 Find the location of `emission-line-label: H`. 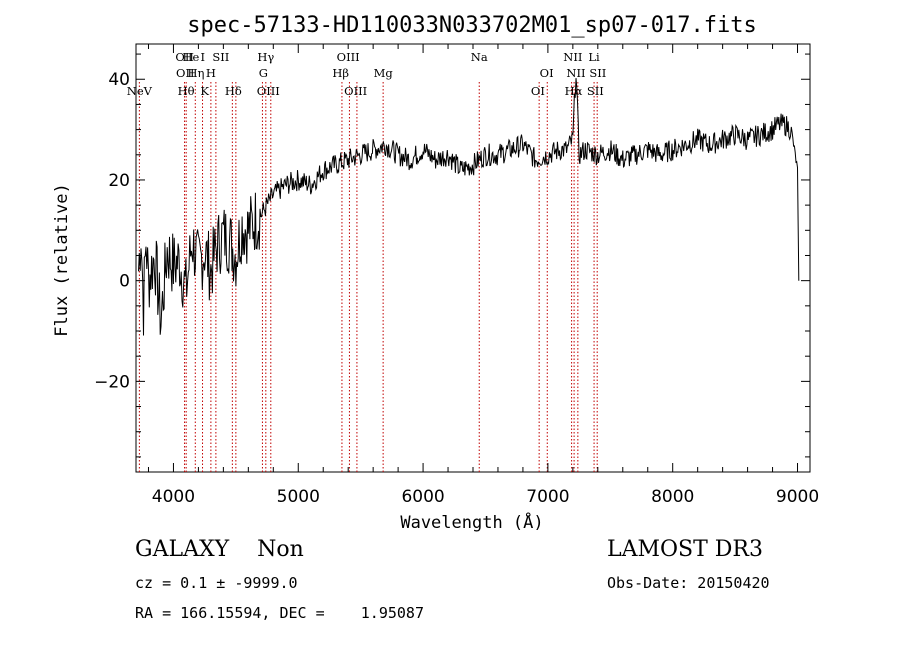

emission-line-label: H is located at coordinates (211, 73).